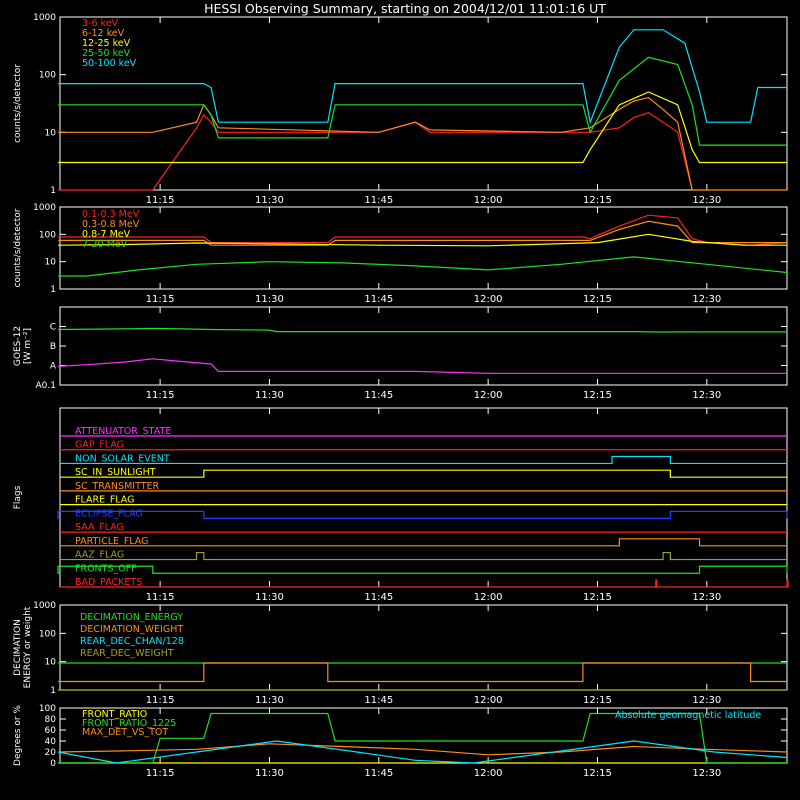 The image size is (800, 800). Describe the element at coordinates (114, 714) in the screenshot. I see `legend-entry: FRONT_RATIO` at that location.